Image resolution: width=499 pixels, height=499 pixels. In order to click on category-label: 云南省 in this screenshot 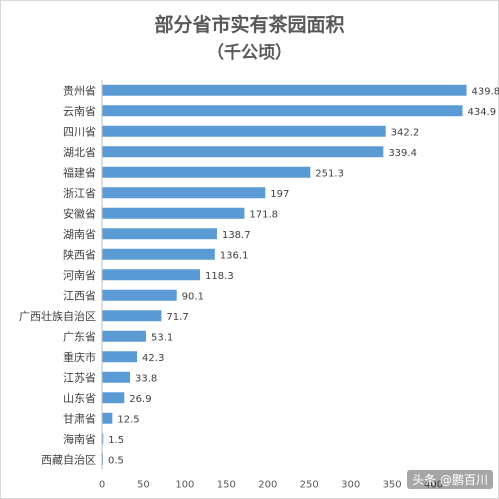, I will do `click(79, 111)`.